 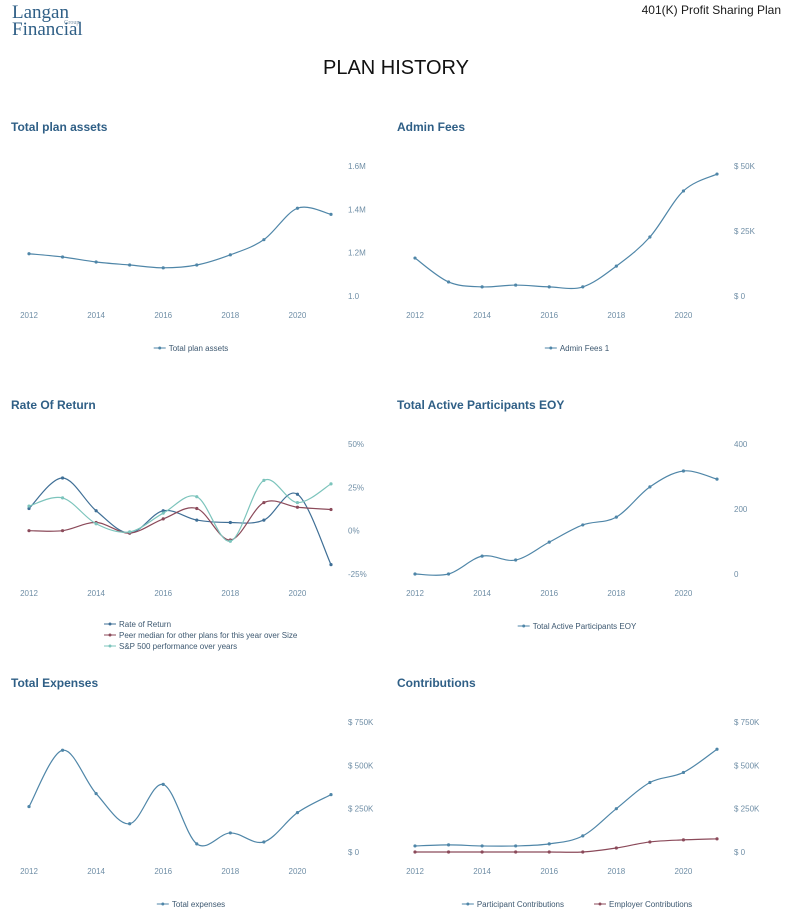 I want to click on legend: Admin Fees 1, so click(x=577, y=348).